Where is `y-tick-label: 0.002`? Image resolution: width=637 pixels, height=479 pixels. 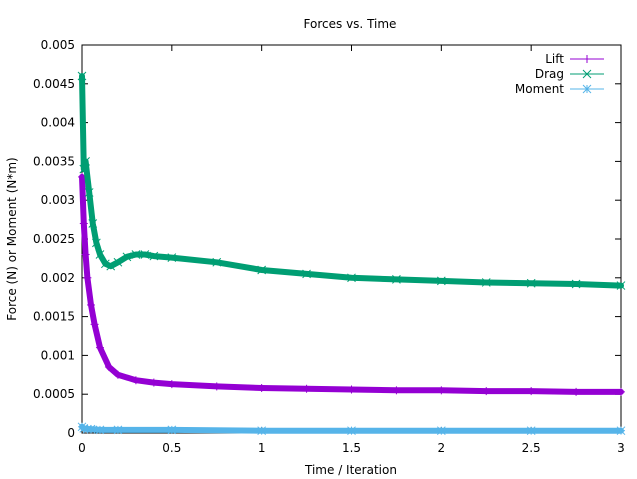 y-tick-label: 0.002 is located at coordinates (58, 278).